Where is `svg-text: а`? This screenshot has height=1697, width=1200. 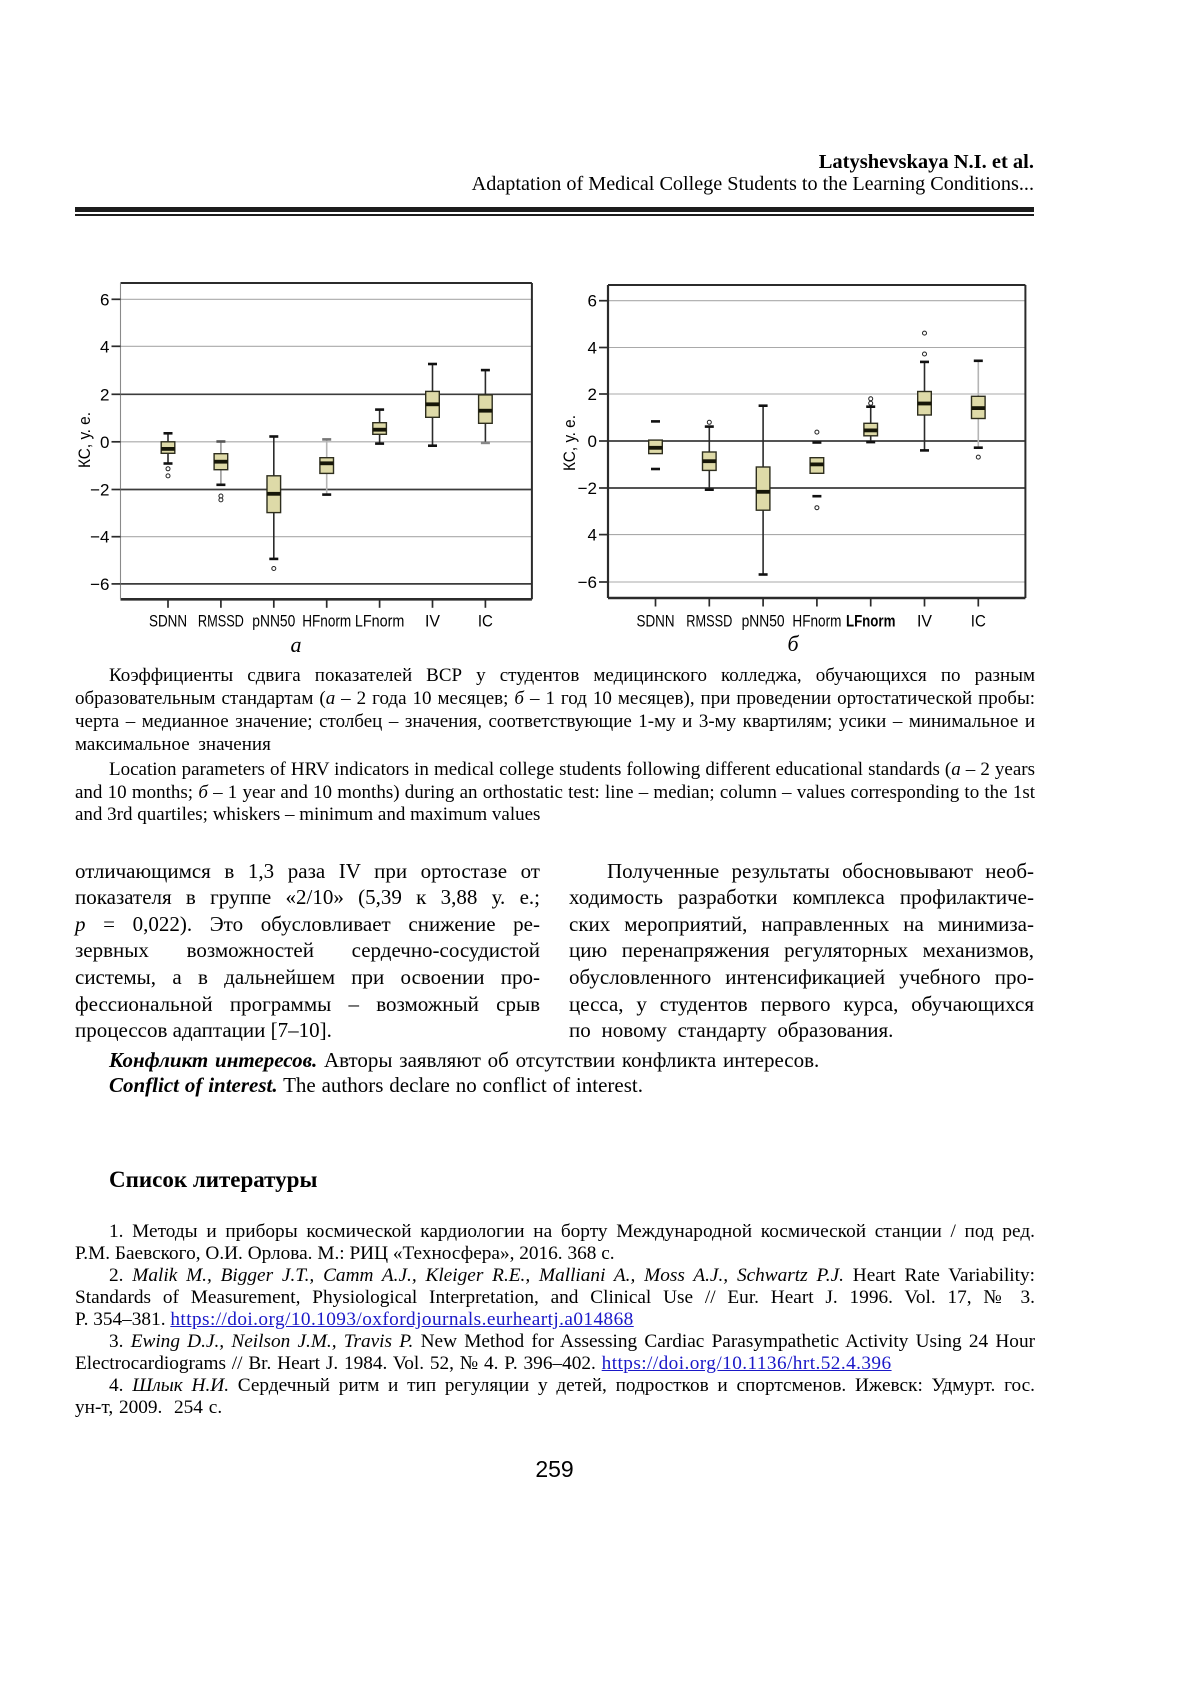 svg-text: а is located at coordinates (296, 644).